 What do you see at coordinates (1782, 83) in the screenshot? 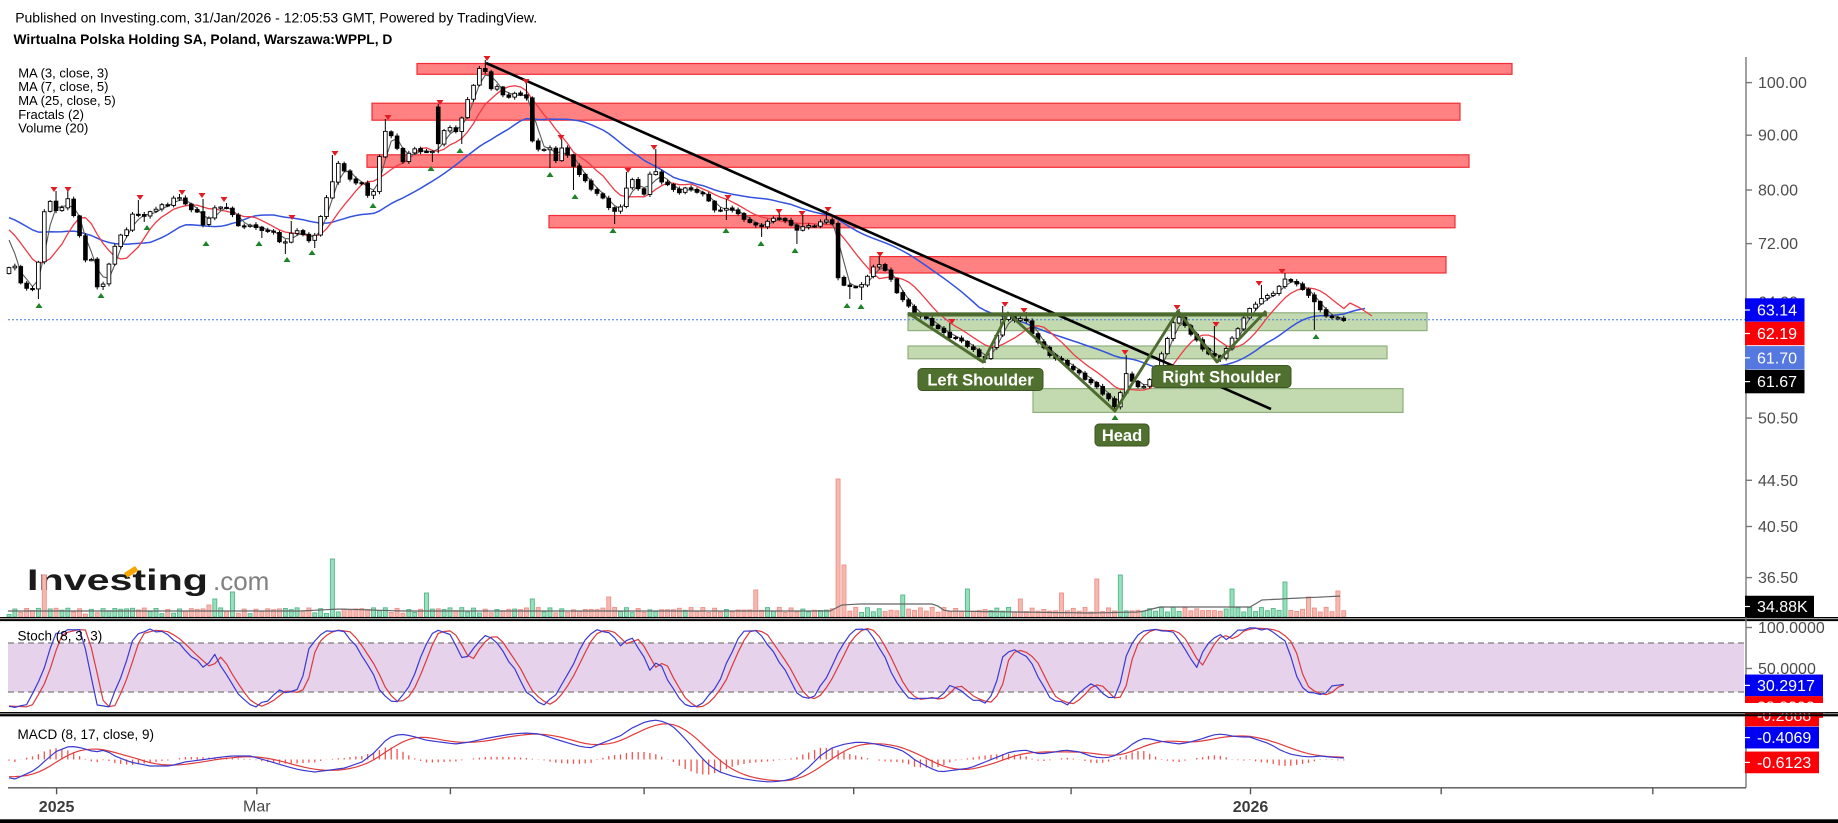
I see `svg-text: 100.00` at bounding box center [1782, 83].